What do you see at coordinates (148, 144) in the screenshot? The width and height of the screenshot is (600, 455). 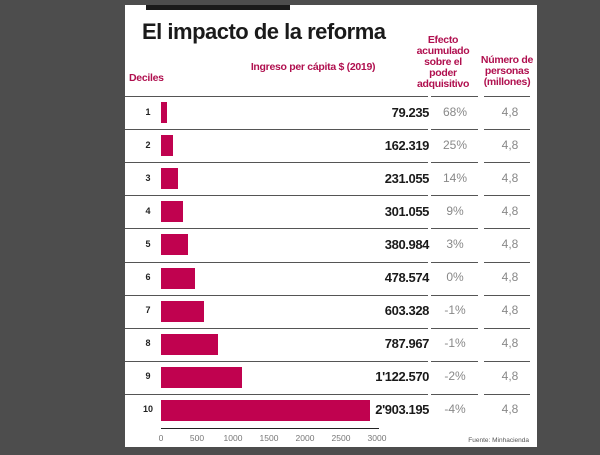 I see `decile-label: 2` at bounding box center [148, 144].